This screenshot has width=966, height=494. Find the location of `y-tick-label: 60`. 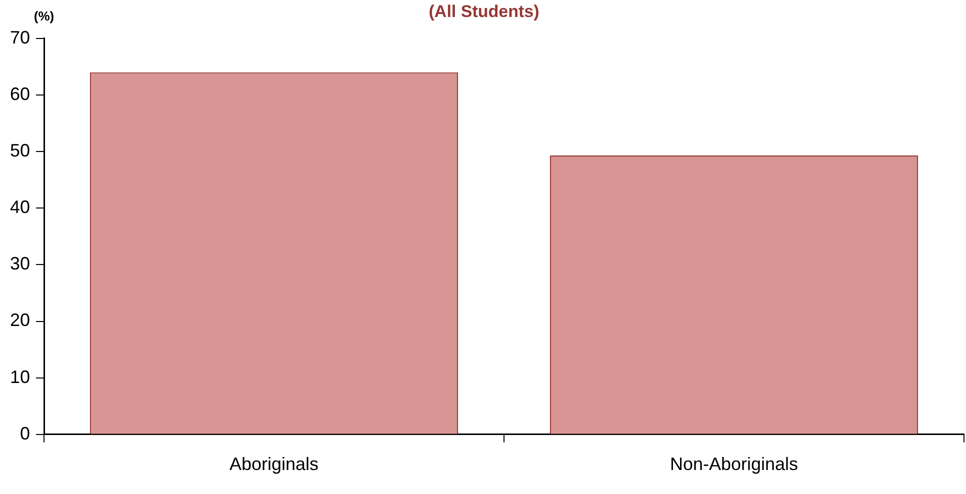

y-tick-label: 60 is located at coordinates (20, 94).